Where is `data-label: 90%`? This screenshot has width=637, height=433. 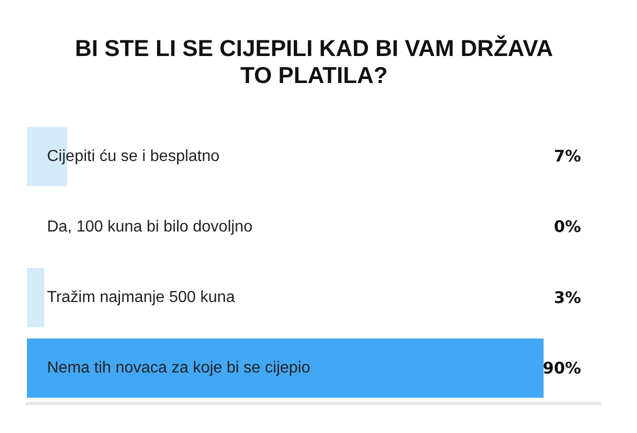
data-label: 90% is located at coordinates (561, 368).